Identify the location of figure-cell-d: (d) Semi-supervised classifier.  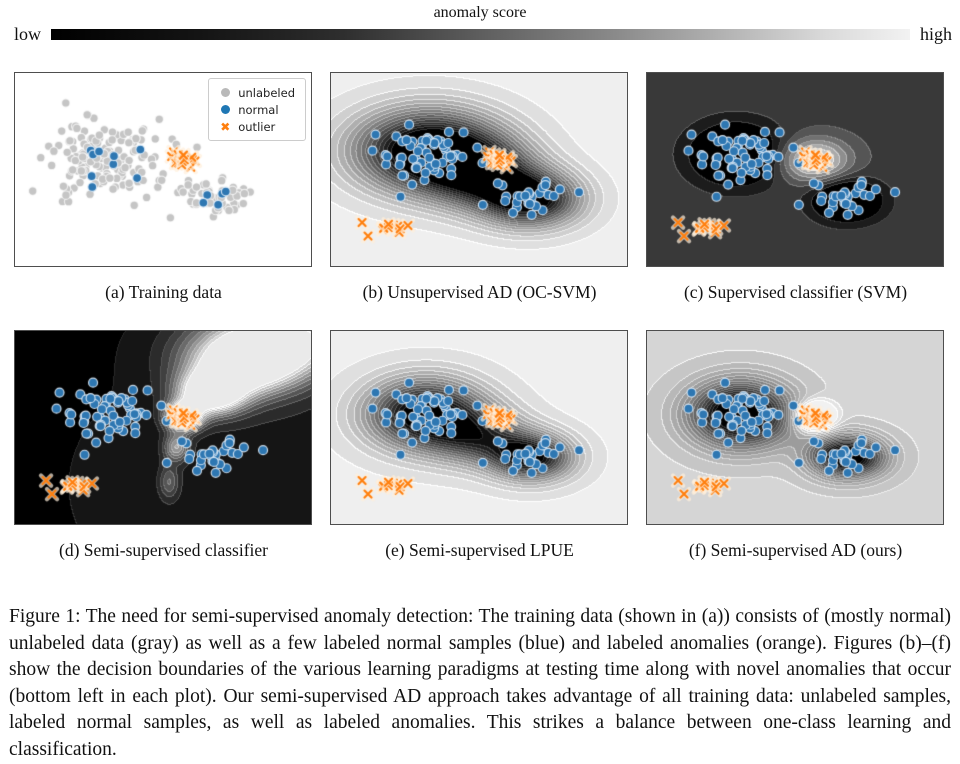
(163, 459).